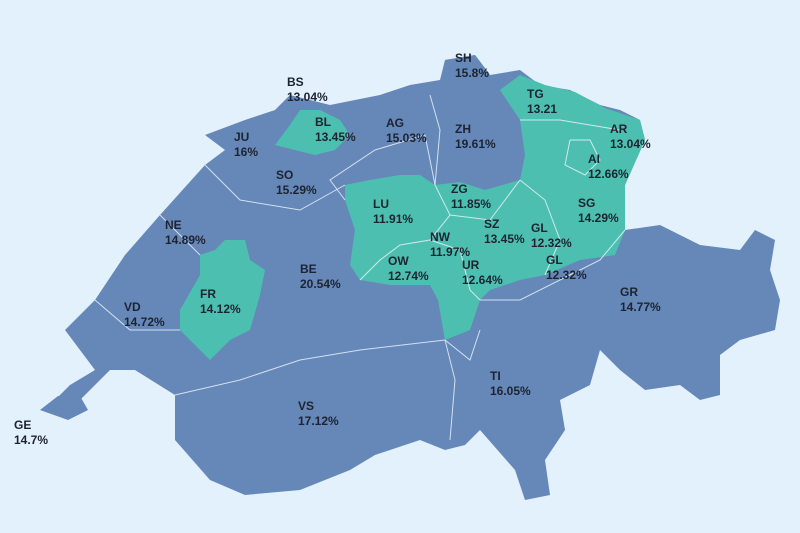  Describe the element at coordinates (320, 284) in the screenshot. I see `region-value: 20.54%` at that location.